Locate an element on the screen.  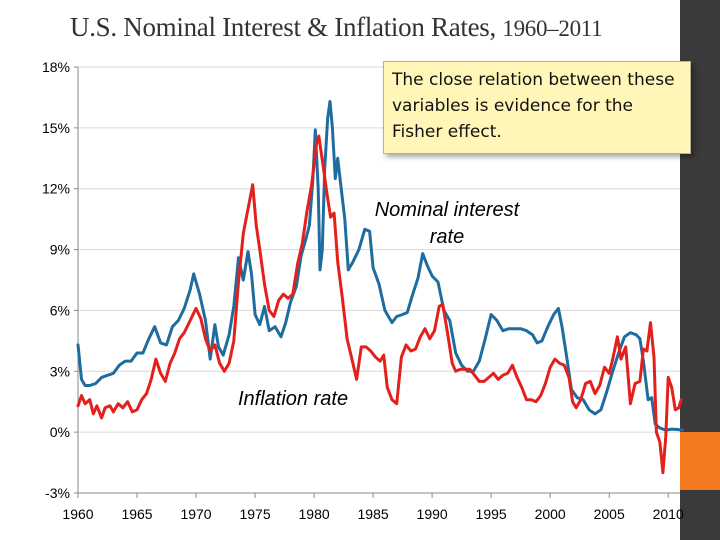
x-tick-label: 1980 is located at coordinates (314, 514).